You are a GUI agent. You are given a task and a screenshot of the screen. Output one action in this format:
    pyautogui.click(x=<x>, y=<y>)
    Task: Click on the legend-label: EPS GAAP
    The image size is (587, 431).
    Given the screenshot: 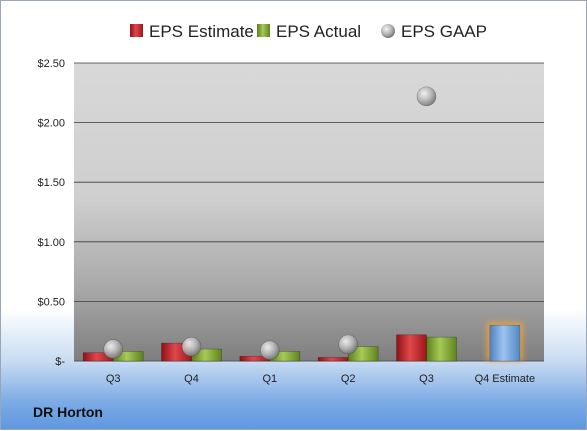 What is the action you would take?
    pyautogui.click(x=444, y=31)
    